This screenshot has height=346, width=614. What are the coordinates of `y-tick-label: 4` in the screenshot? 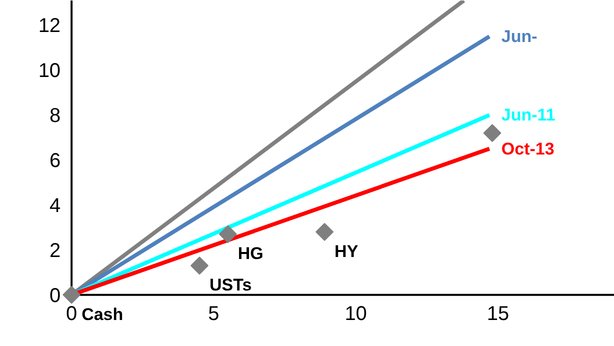 It's located at (55, 205).